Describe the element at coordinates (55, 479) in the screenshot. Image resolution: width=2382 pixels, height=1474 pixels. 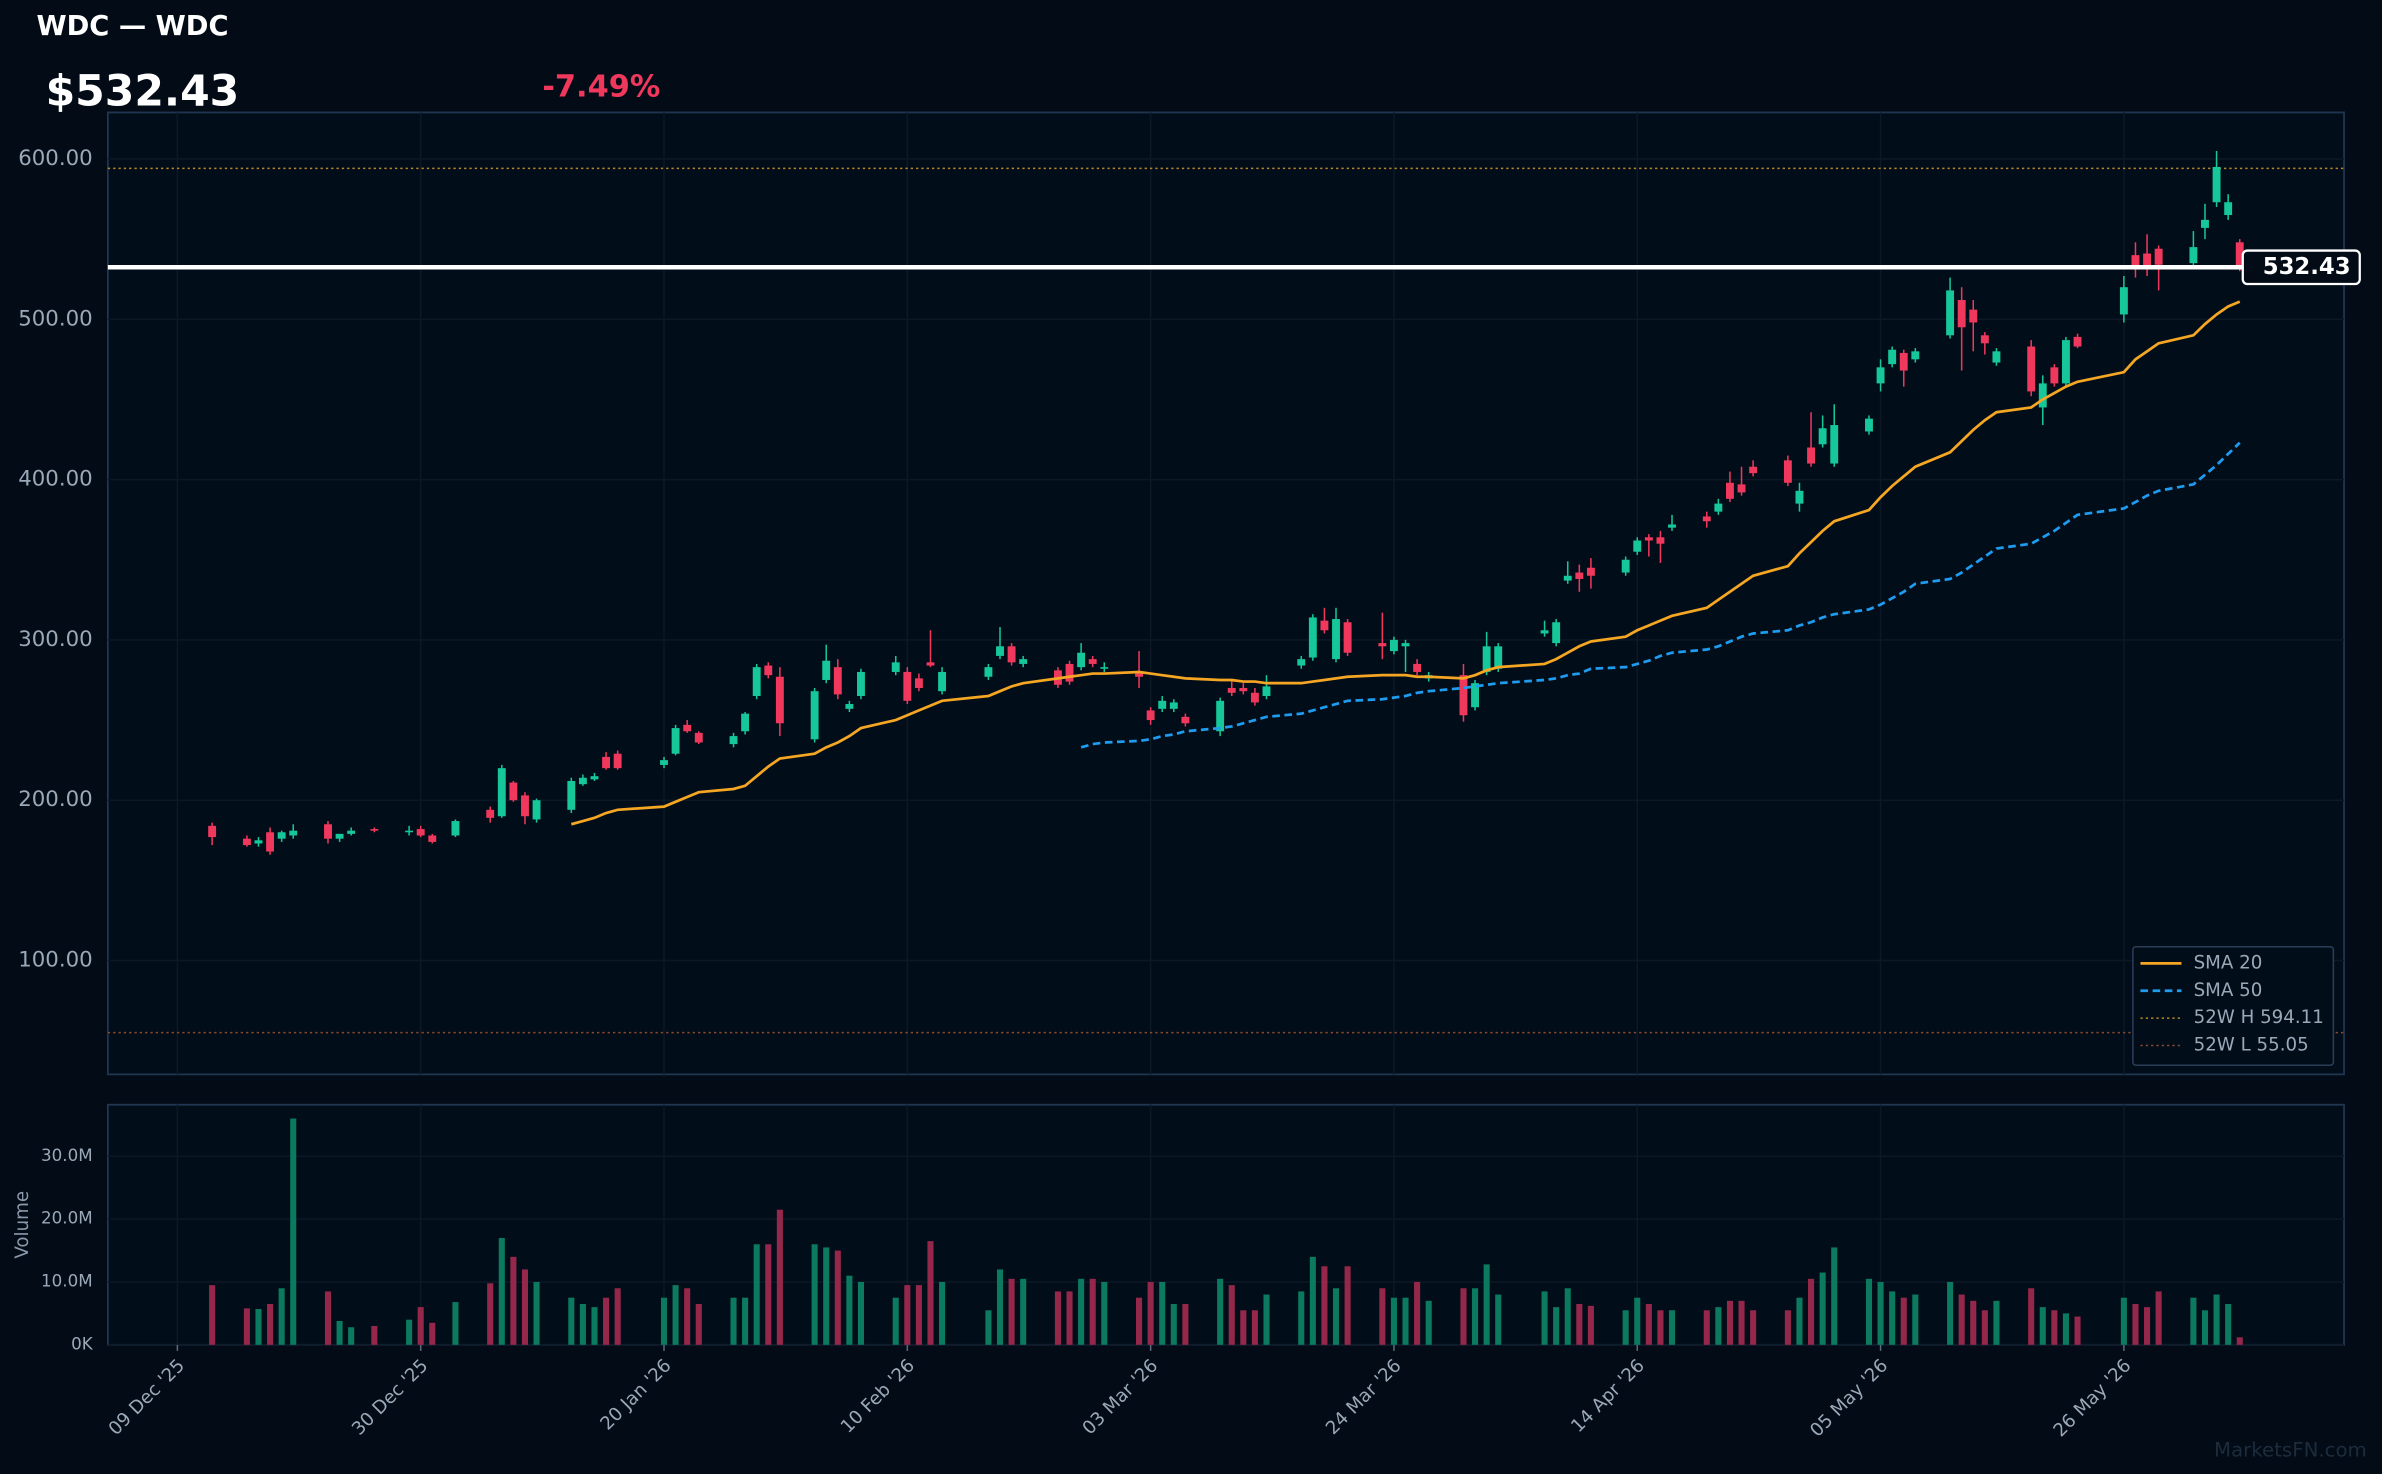
I see `y-tick-label: 400.00` at that location.